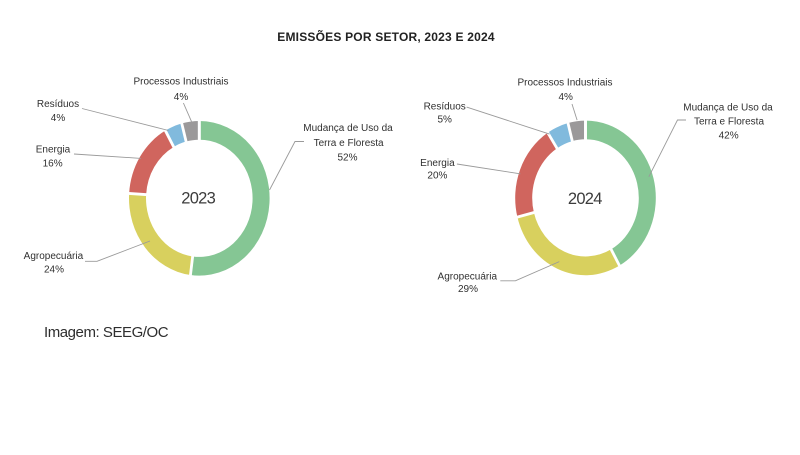 This screenshot has height=455, width=800. I want to click on svg-text: 29%, so click(468, 289).